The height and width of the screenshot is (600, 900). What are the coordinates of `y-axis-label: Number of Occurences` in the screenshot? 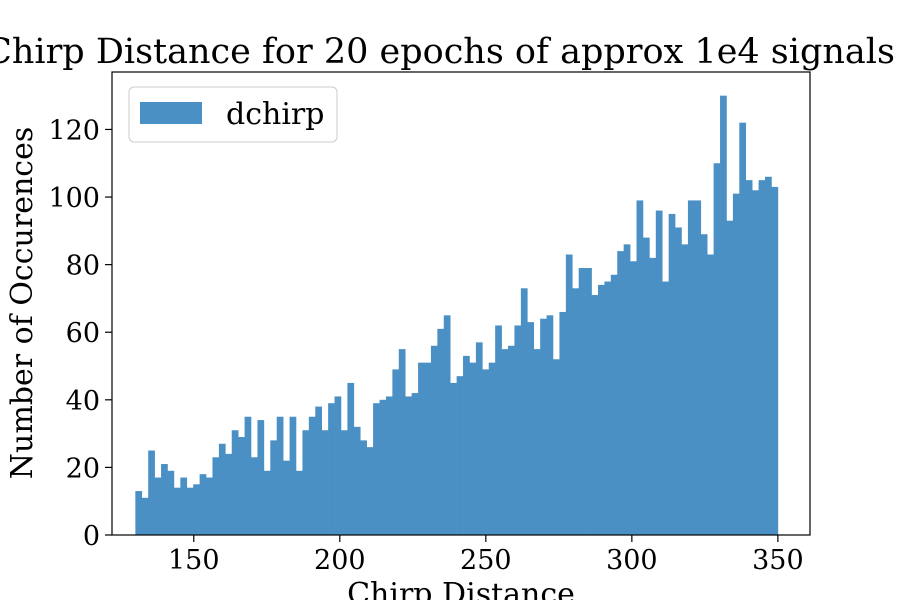 It's located at (22, 303).